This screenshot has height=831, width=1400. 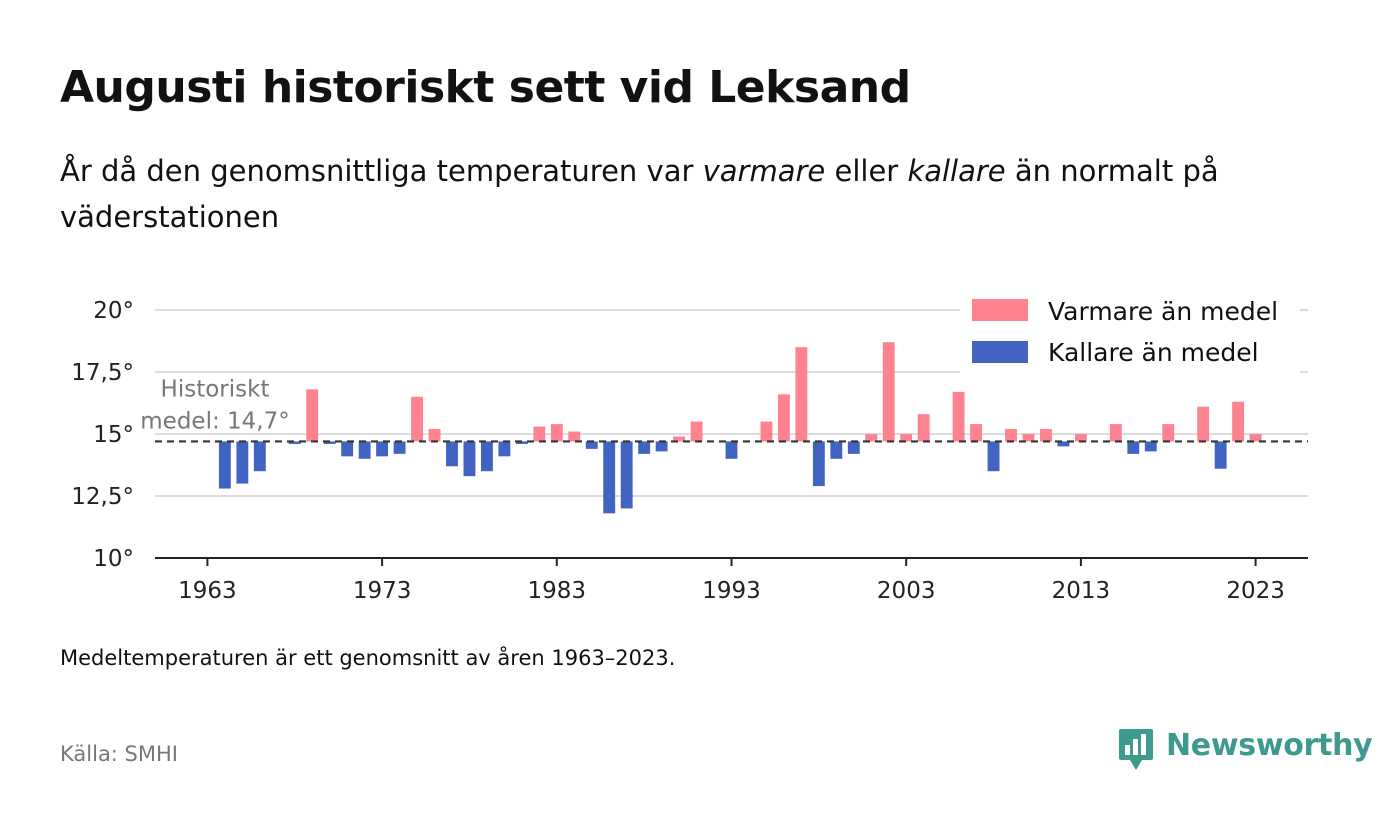 I want to click on x-axis-ticks: 1963 1973 1983 1993 2003 2013 2023, so click(x=731, y=581).